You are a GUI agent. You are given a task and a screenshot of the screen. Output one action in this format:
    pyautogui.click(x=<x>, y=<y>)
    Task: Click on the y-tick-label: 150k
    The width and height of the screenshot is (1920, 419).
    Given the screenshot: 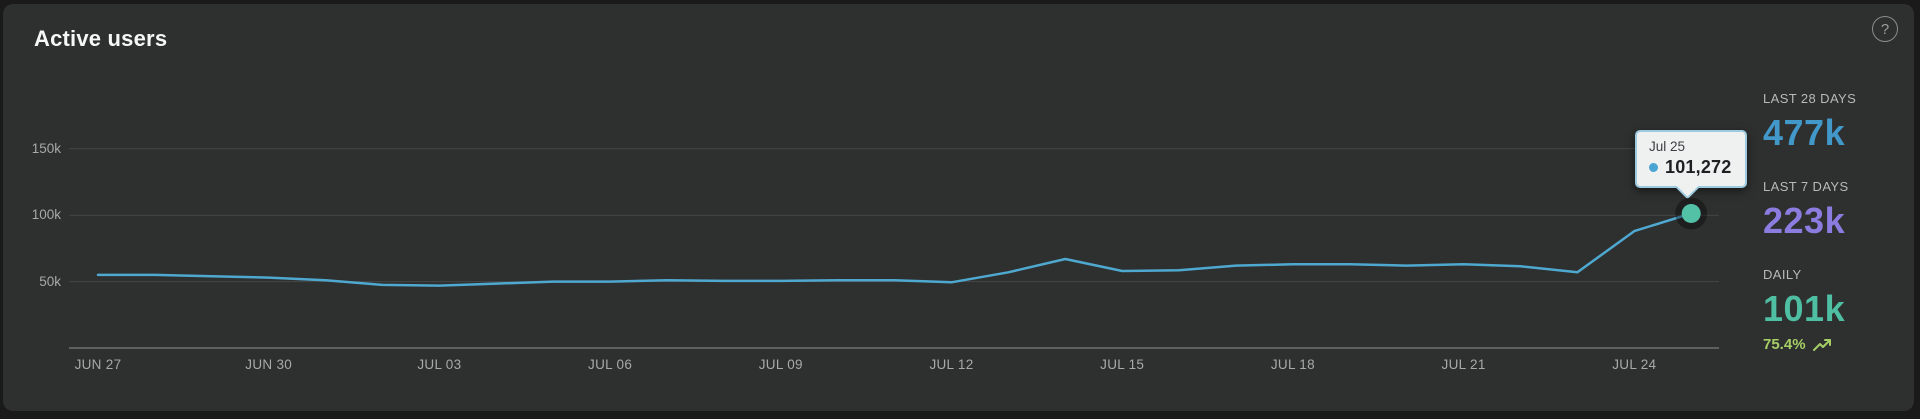 What is the action you would take?
    pyautogui.click(x=46, y=148)
    